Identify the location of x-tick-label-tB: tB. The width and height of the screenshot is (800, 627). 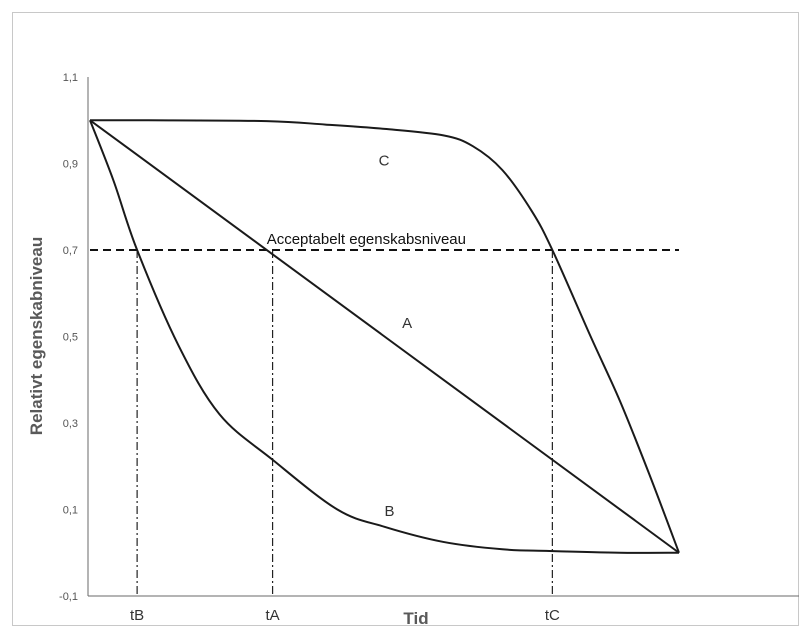
(137, 615).